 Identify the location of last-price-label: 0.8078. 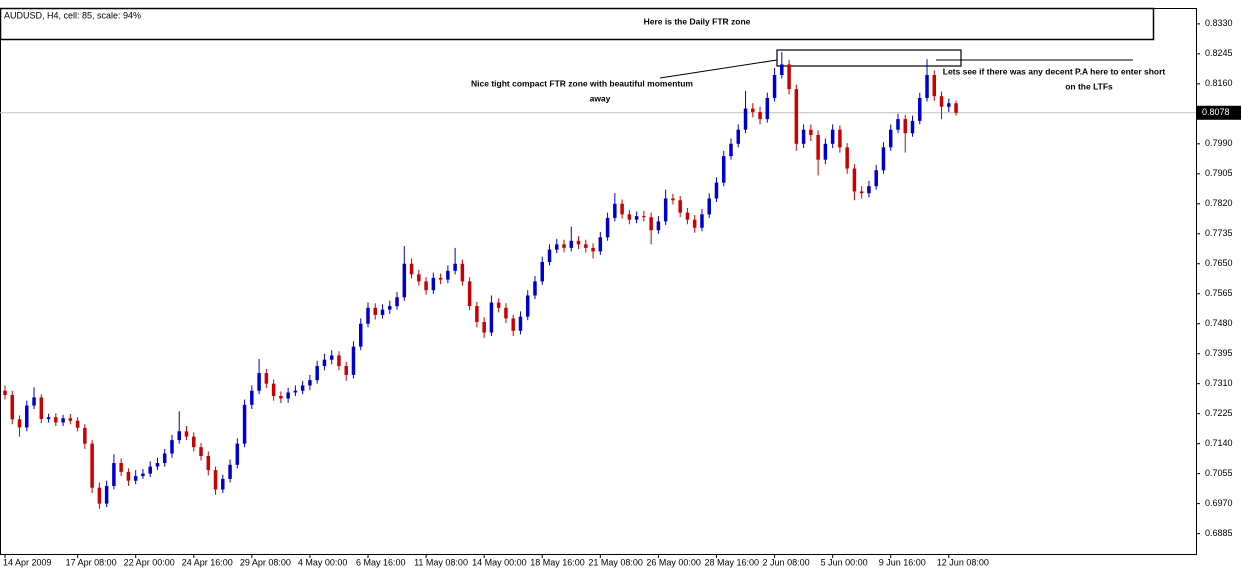
(1216, 112).